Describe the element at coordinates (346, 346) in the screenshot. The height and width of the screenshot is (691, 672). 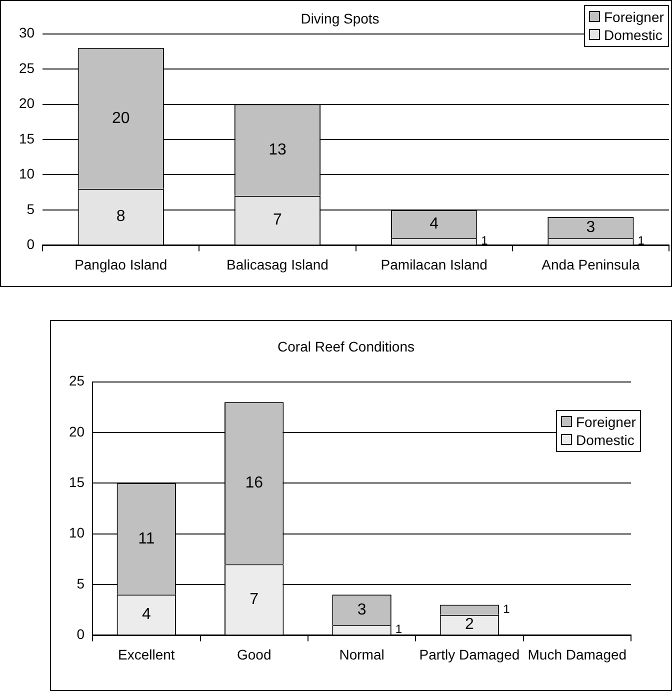
I see `chart-title: Coral Reef Conditions` at that location.